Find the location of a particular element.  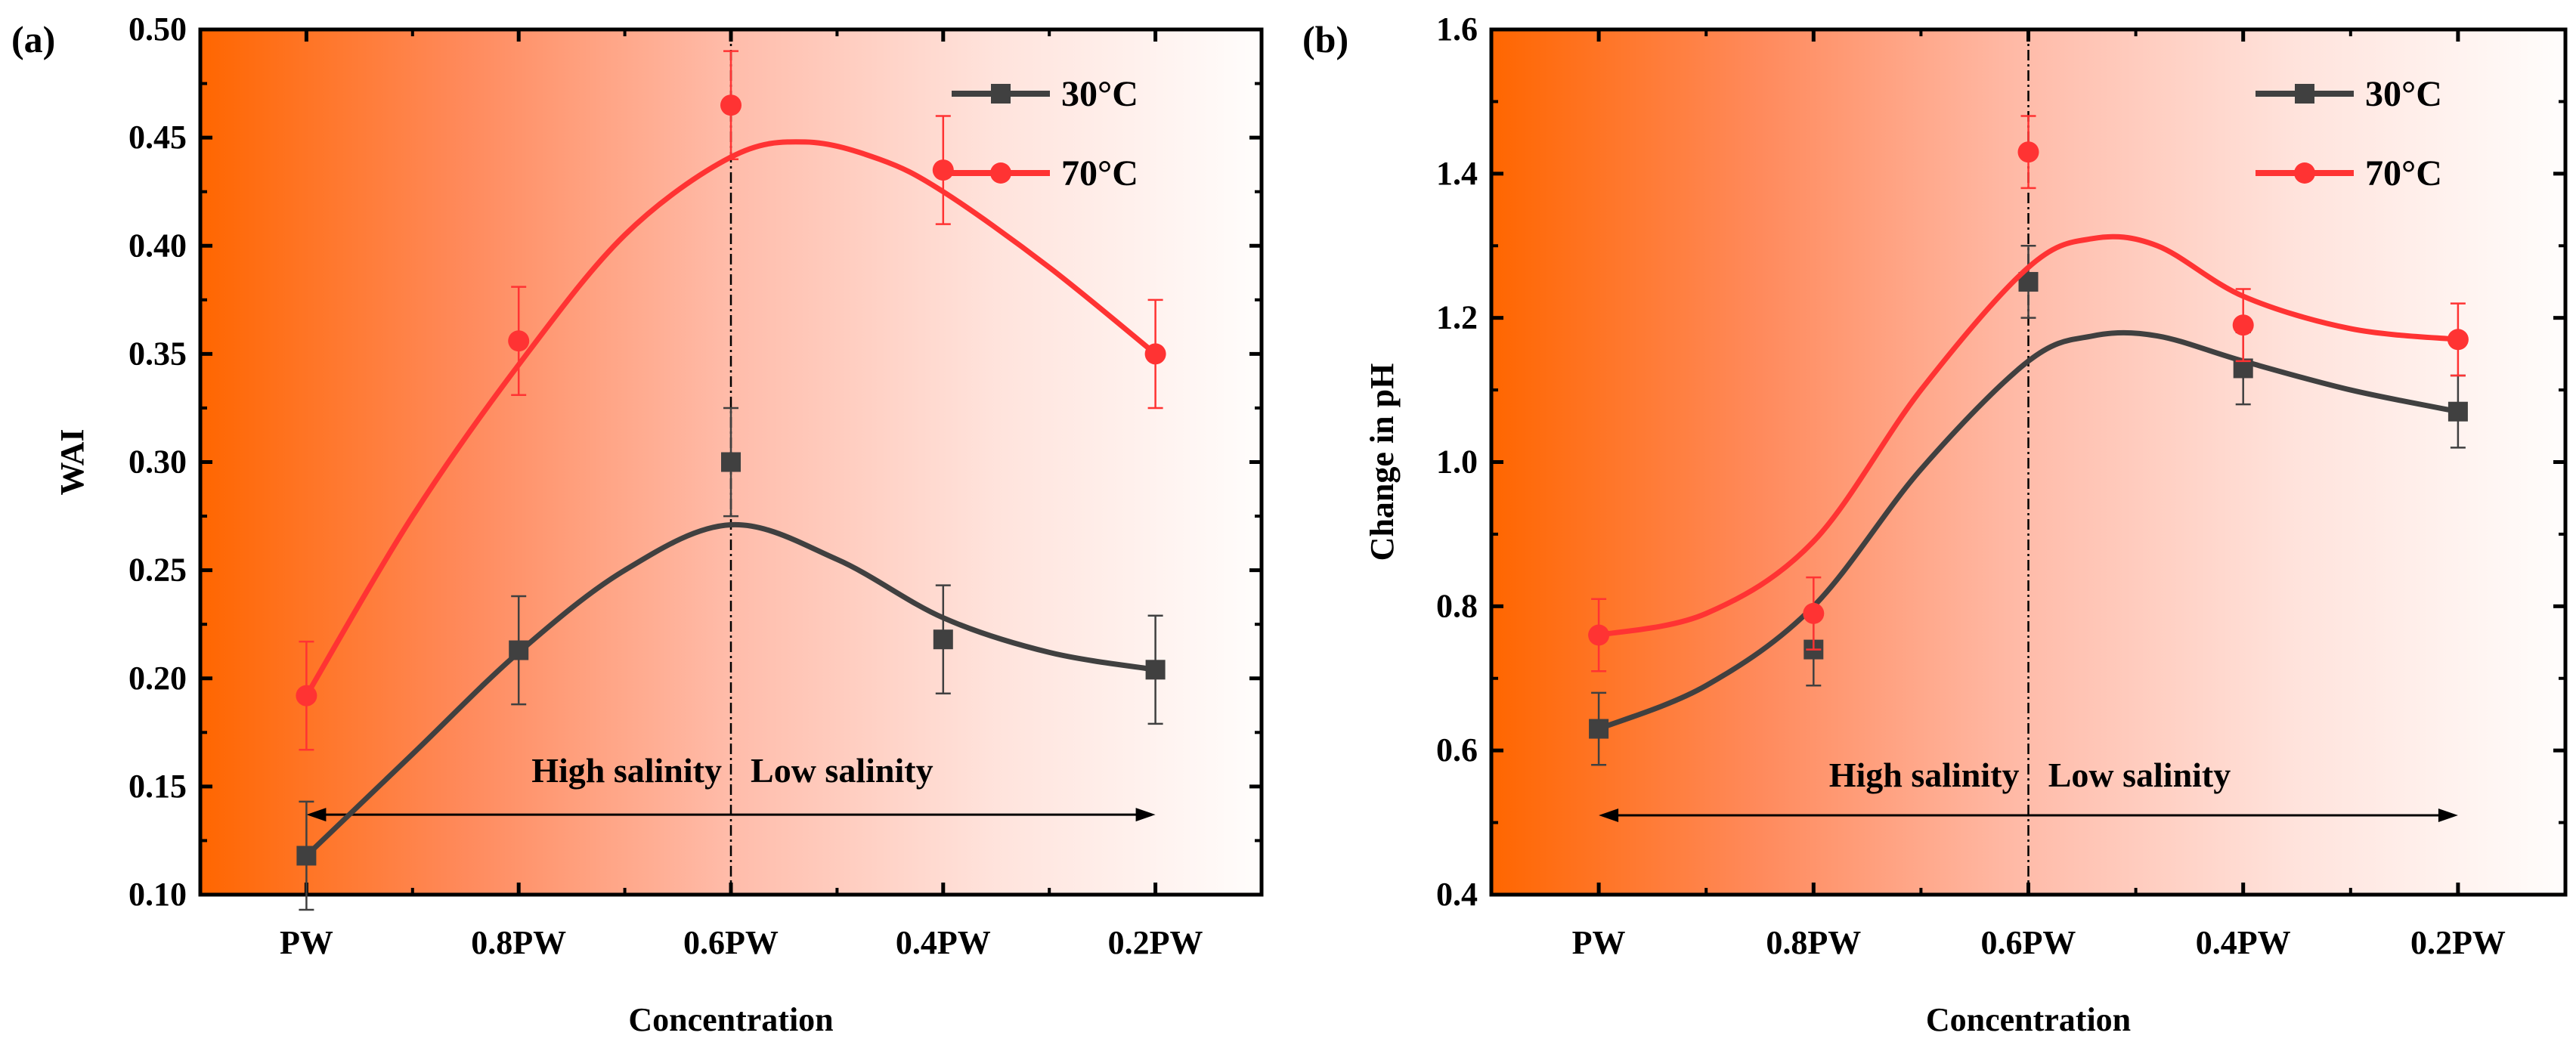

y-tick-label: 0.8 is located at coordinates (1457, 605).